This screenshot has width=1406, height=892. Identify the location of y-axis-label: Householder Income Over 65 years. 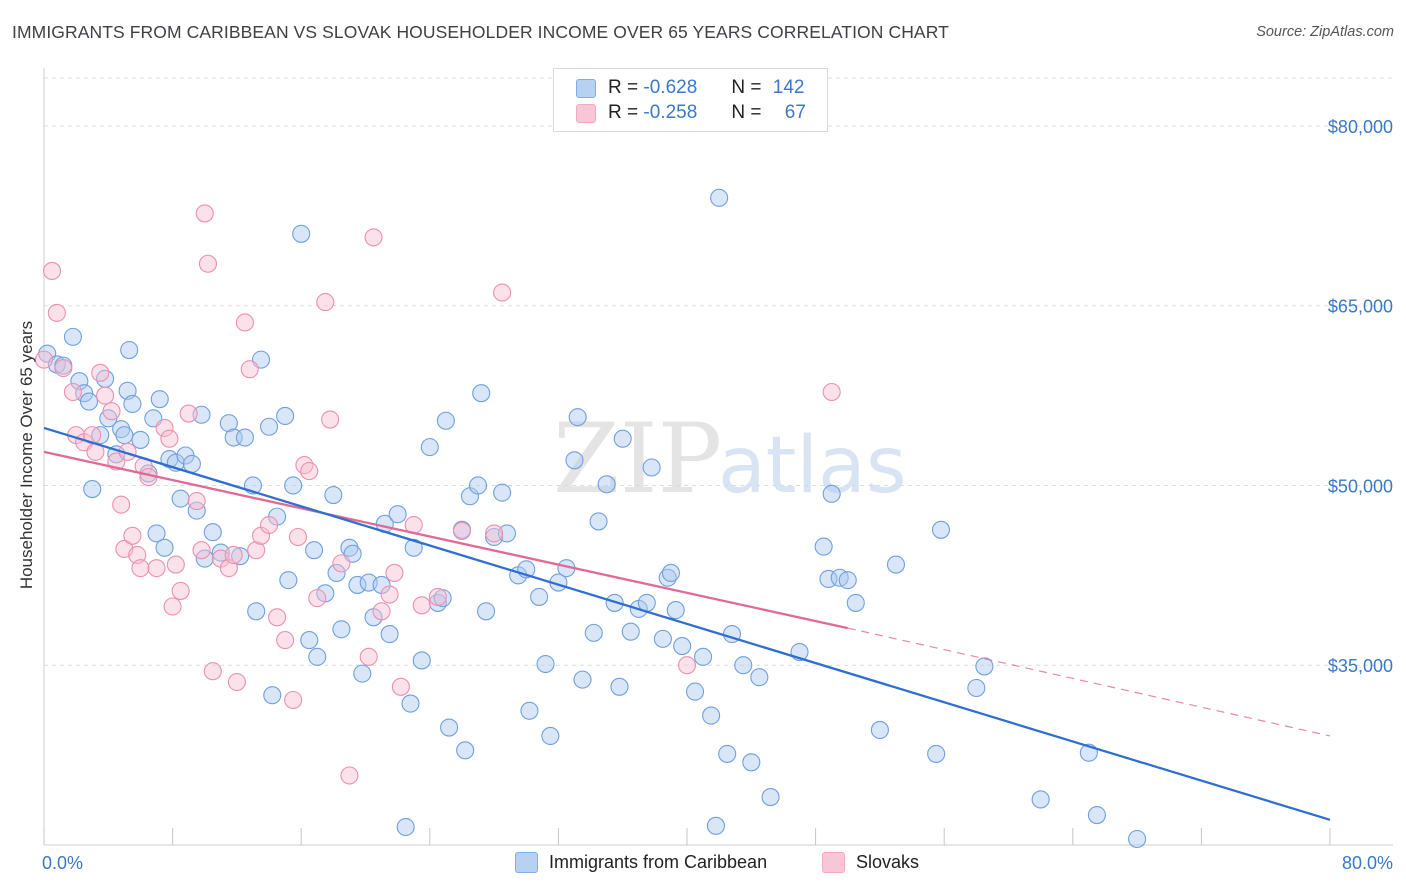
(26, 455).